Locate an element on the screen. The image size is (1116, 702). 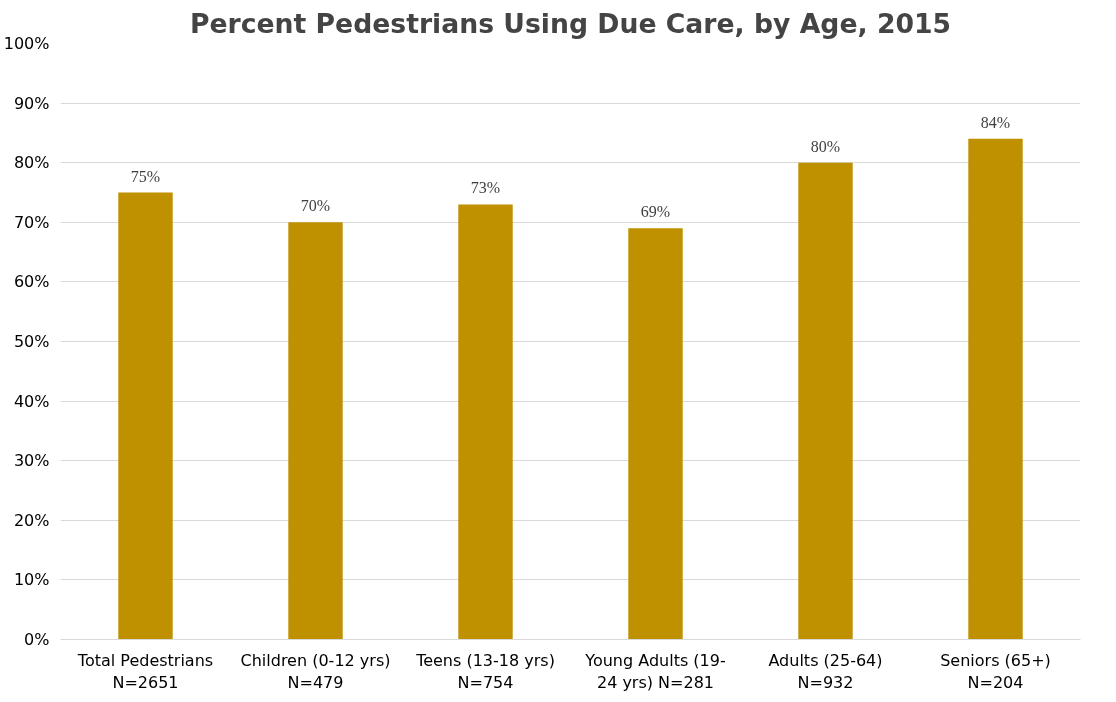
x-tick-label: Children (0-12 yrs) N=479 is located at coordinates (315, 671).